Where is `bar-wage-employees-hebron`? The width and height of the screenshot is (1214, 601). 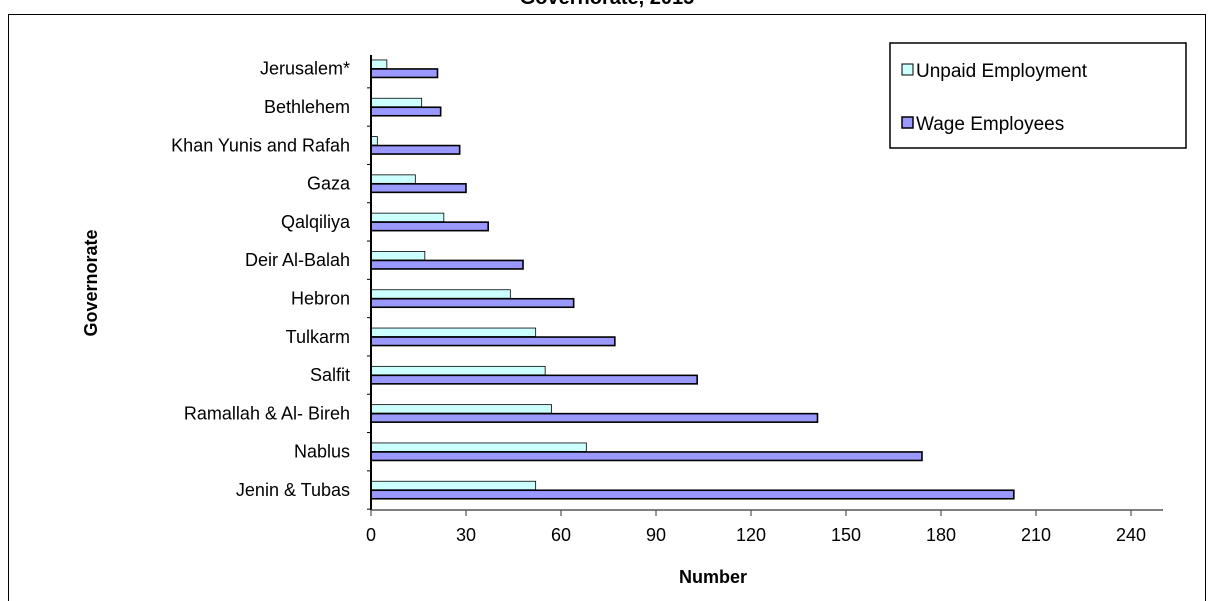
bar-wage-employees-hebron is located at coordinates (472, 303).